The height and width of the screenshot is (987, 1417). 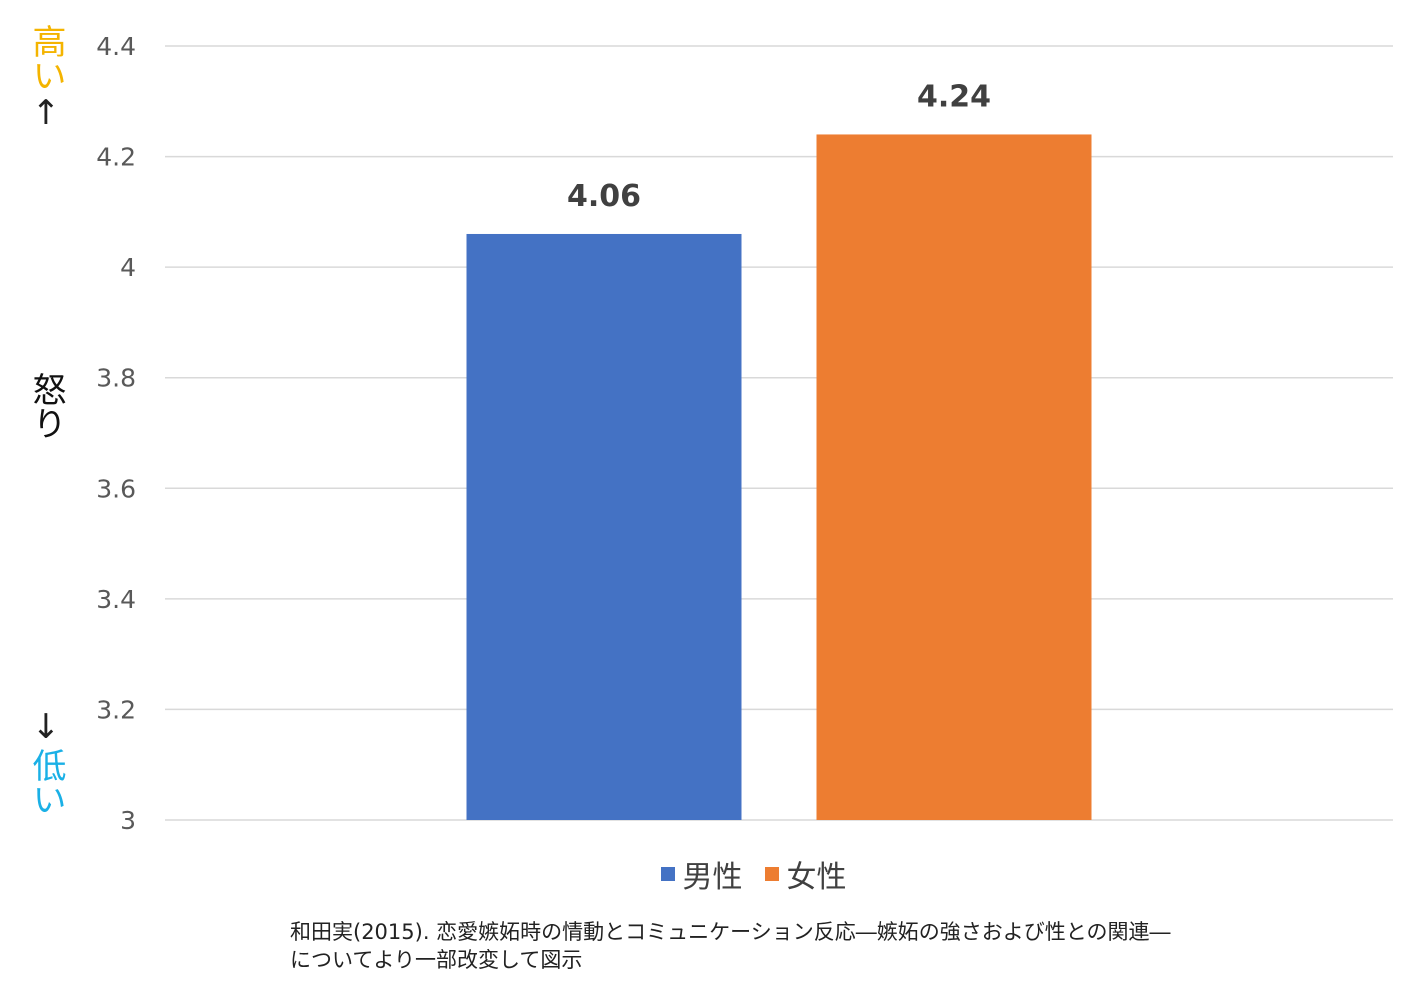 I want to click on y-tick-label: 3.6, so click(x=116, y=488).